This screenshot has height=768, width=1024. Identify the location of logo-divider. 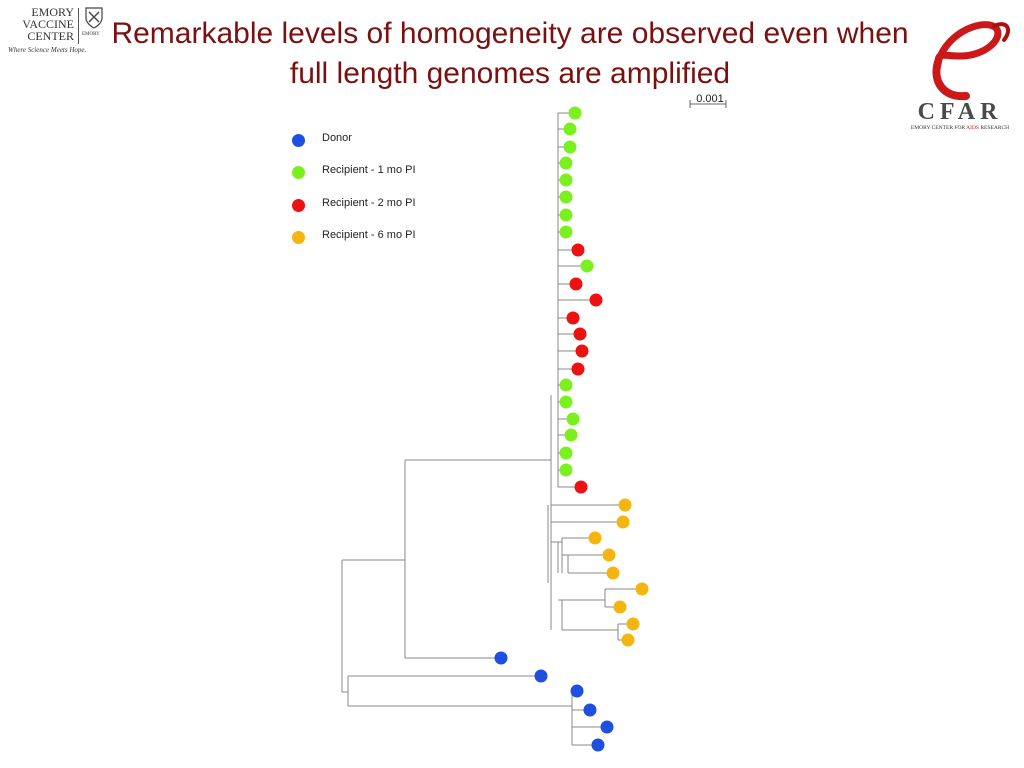
(78, 26).